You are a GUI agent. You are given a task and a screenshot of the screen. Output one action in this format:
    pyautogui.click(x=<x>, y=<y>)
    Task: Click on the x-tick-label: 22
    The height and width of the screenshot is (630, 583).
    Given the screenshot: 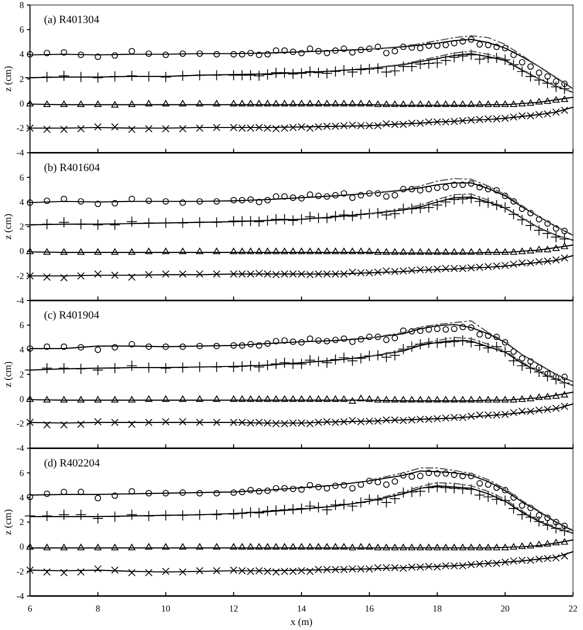 What is the action you would take?
    pyautogui.click(x=573, y=608)
    